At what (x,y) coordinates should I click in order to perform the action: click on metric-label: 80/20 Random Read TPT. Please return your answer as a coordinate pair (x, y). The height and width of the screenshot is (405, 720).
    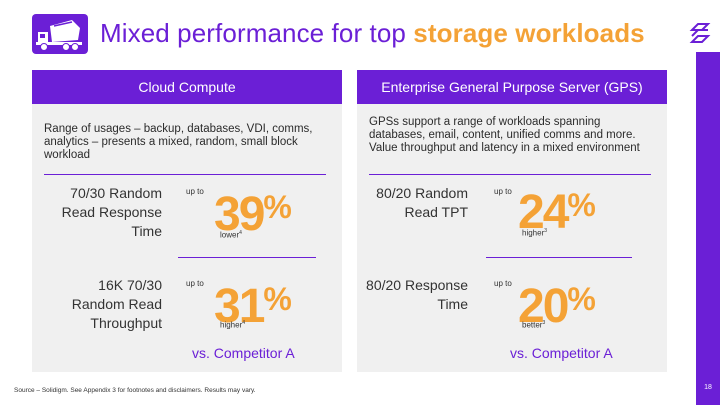
    Looking at the image, I should click on (422, 202).